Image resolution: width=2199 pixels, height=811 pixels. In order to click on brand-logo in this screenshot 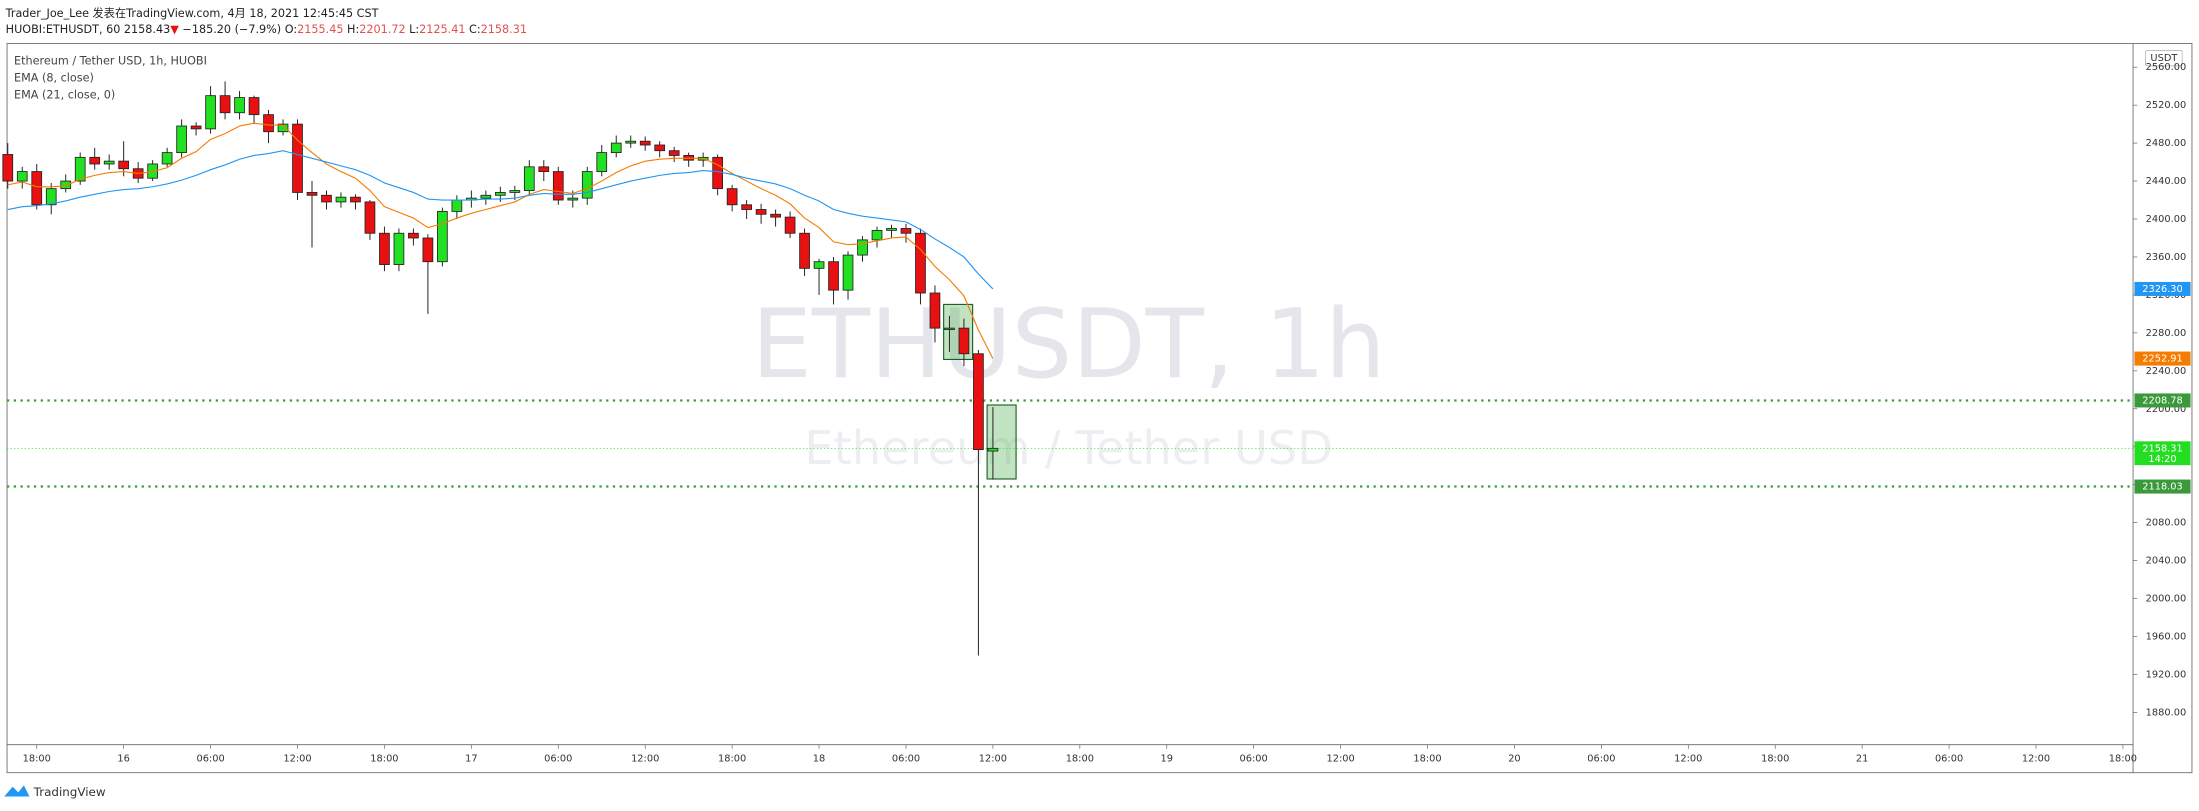, I will do `click(17, 791)`.